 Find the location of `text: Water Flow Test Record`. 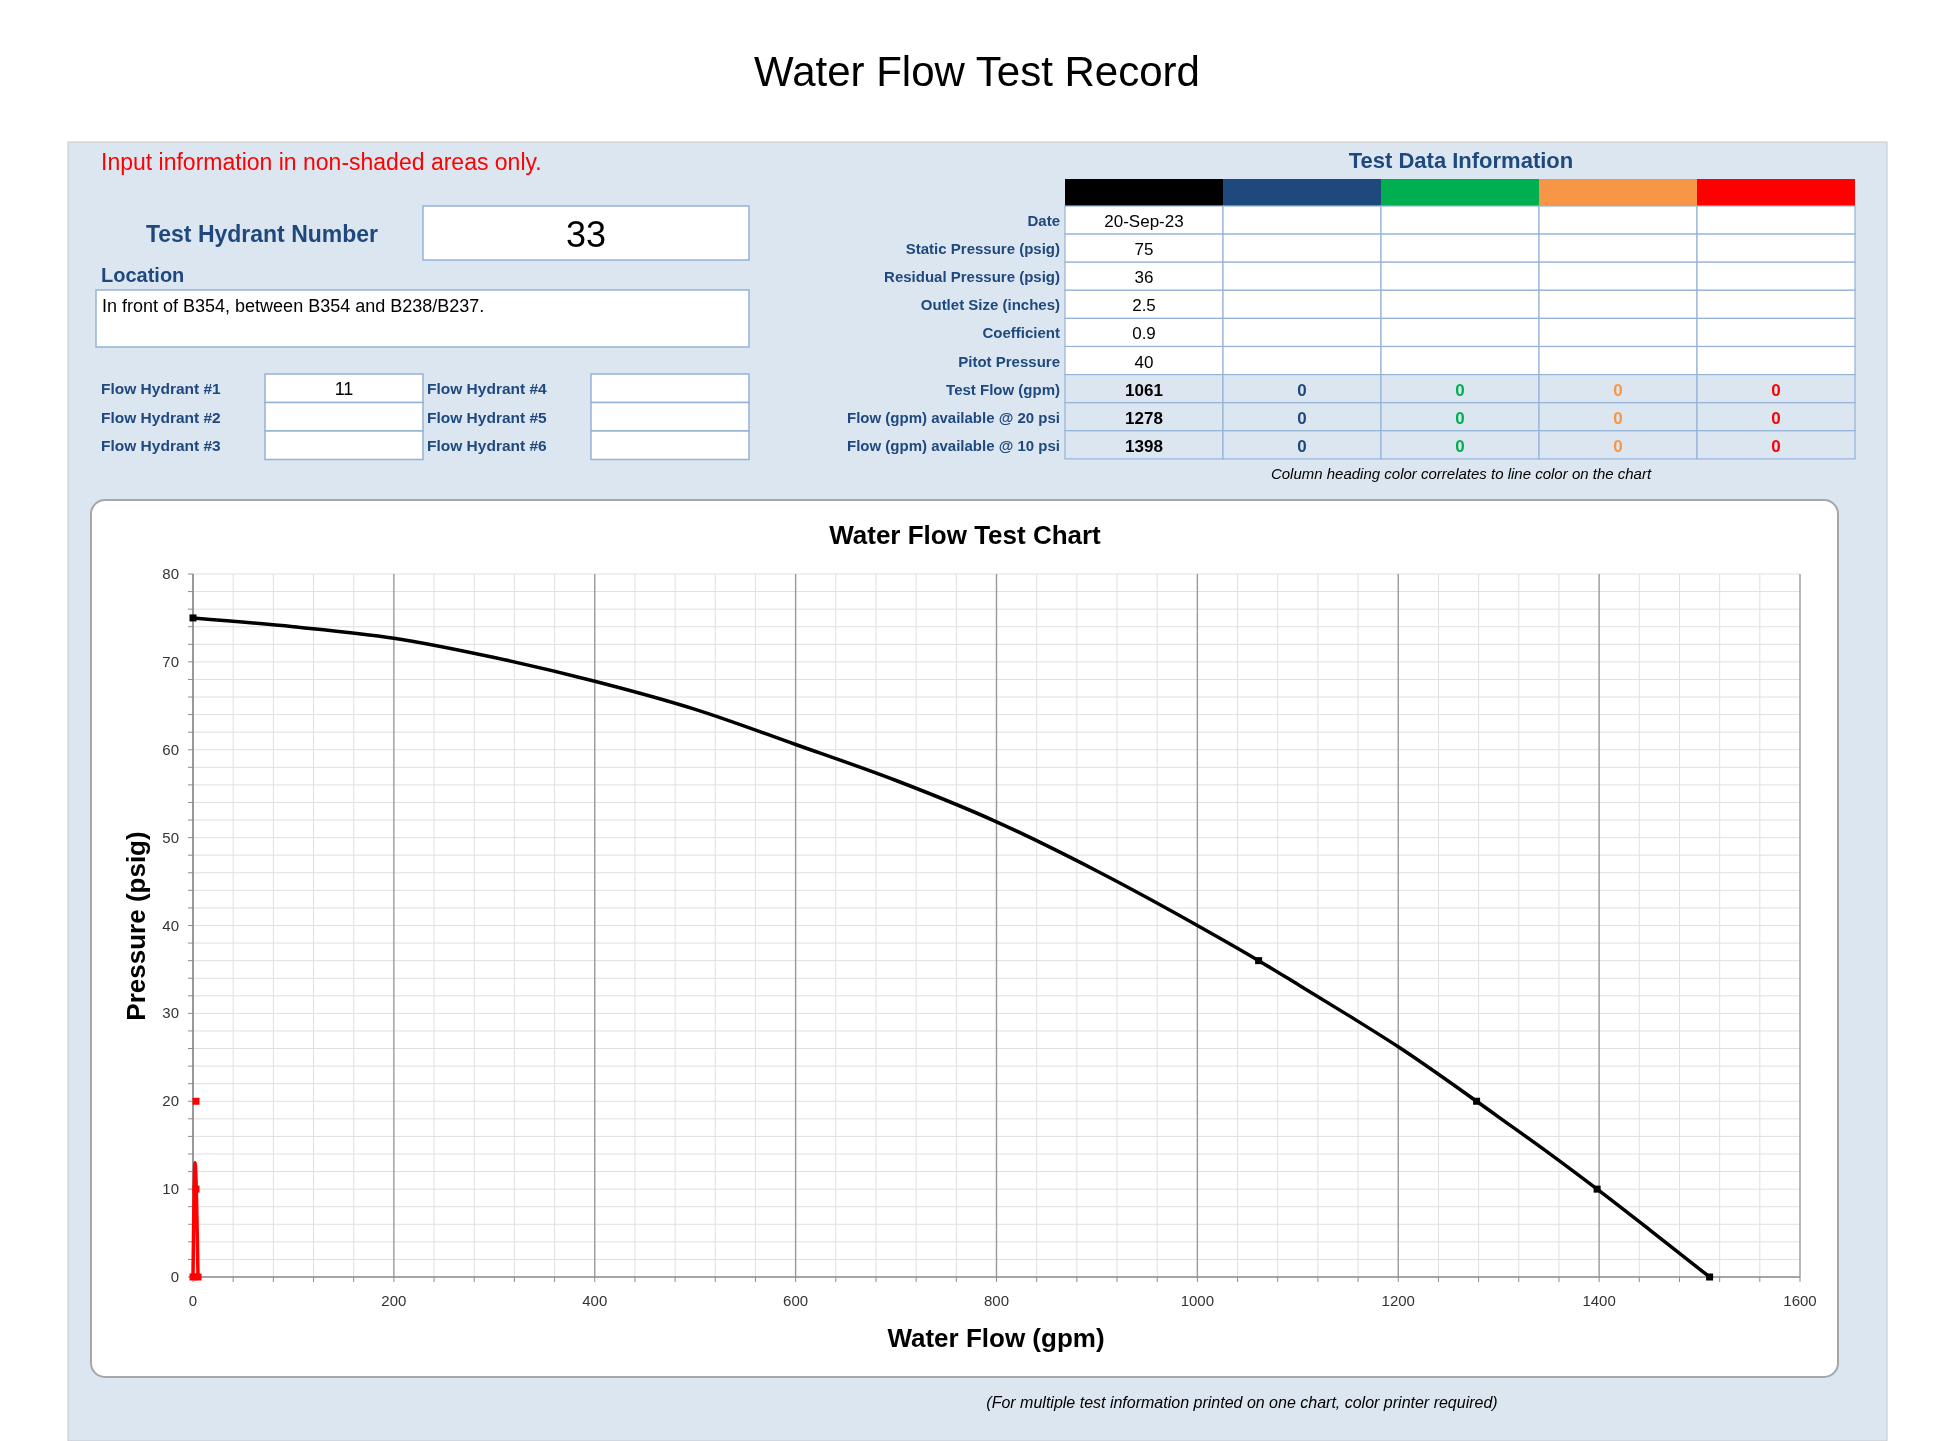

text: Water Flow Test Record is located at coordinates (977, 71).